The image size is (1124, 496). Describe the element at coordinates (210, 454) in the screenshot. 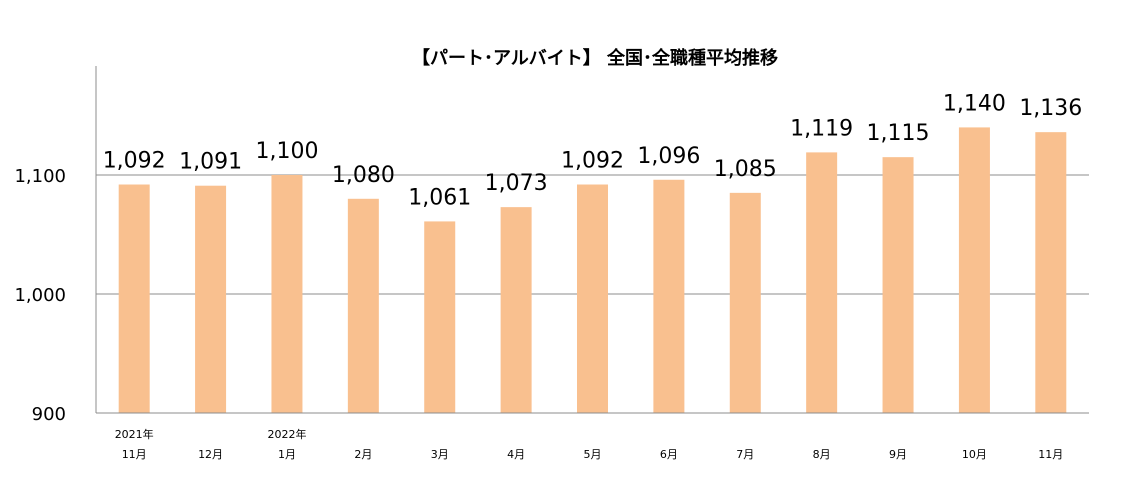

I see `x-tick-label: 12月` at that location.